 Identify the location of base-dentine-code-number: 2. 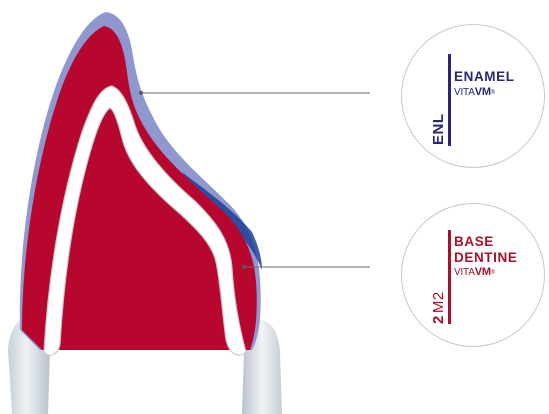
(438, 319).